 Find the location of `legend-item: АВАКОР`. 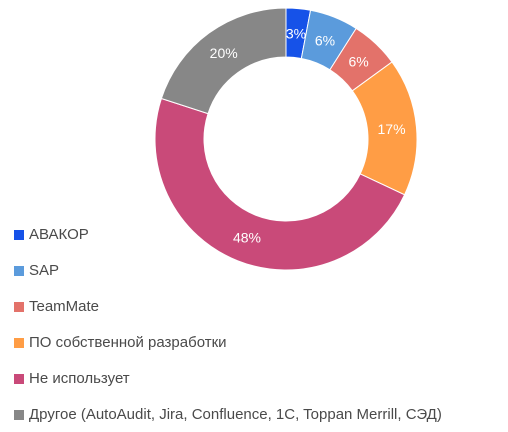

legend-item: АВАКОР is located at coordinates (228, 234).